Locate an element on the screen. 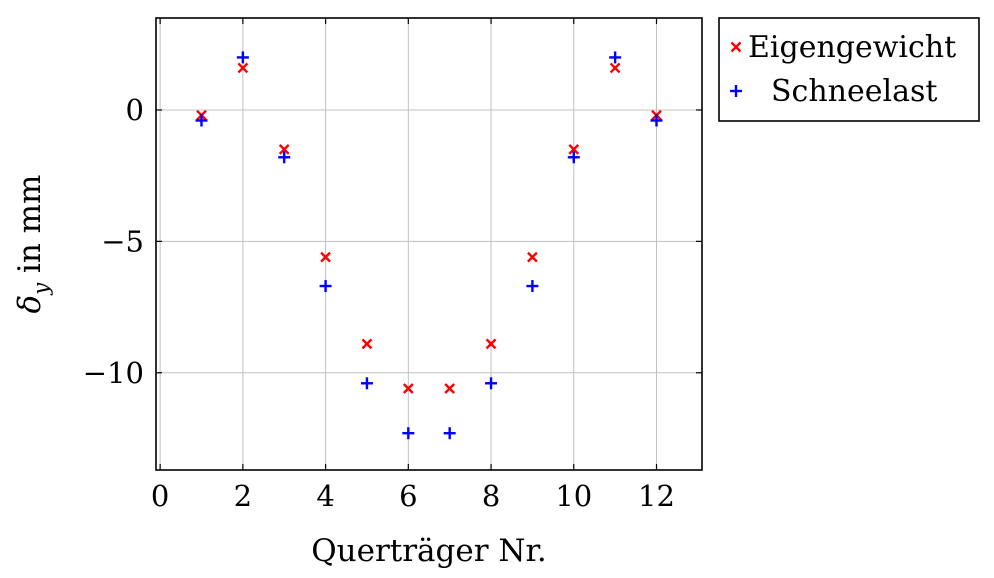  x-tick-label: 8 is located at coordinates (491, 496).